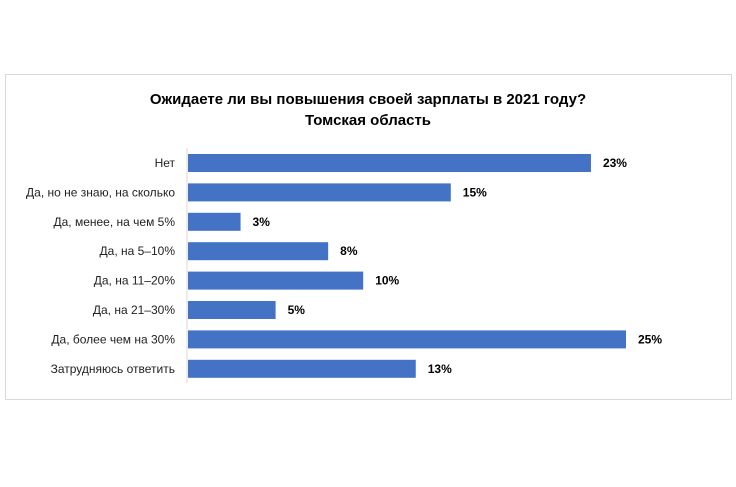  What do you see at coordinates (134, 310) in the screenshot?
I see `category-label: Да, на 21–30%` at bounding box center [134, 310].